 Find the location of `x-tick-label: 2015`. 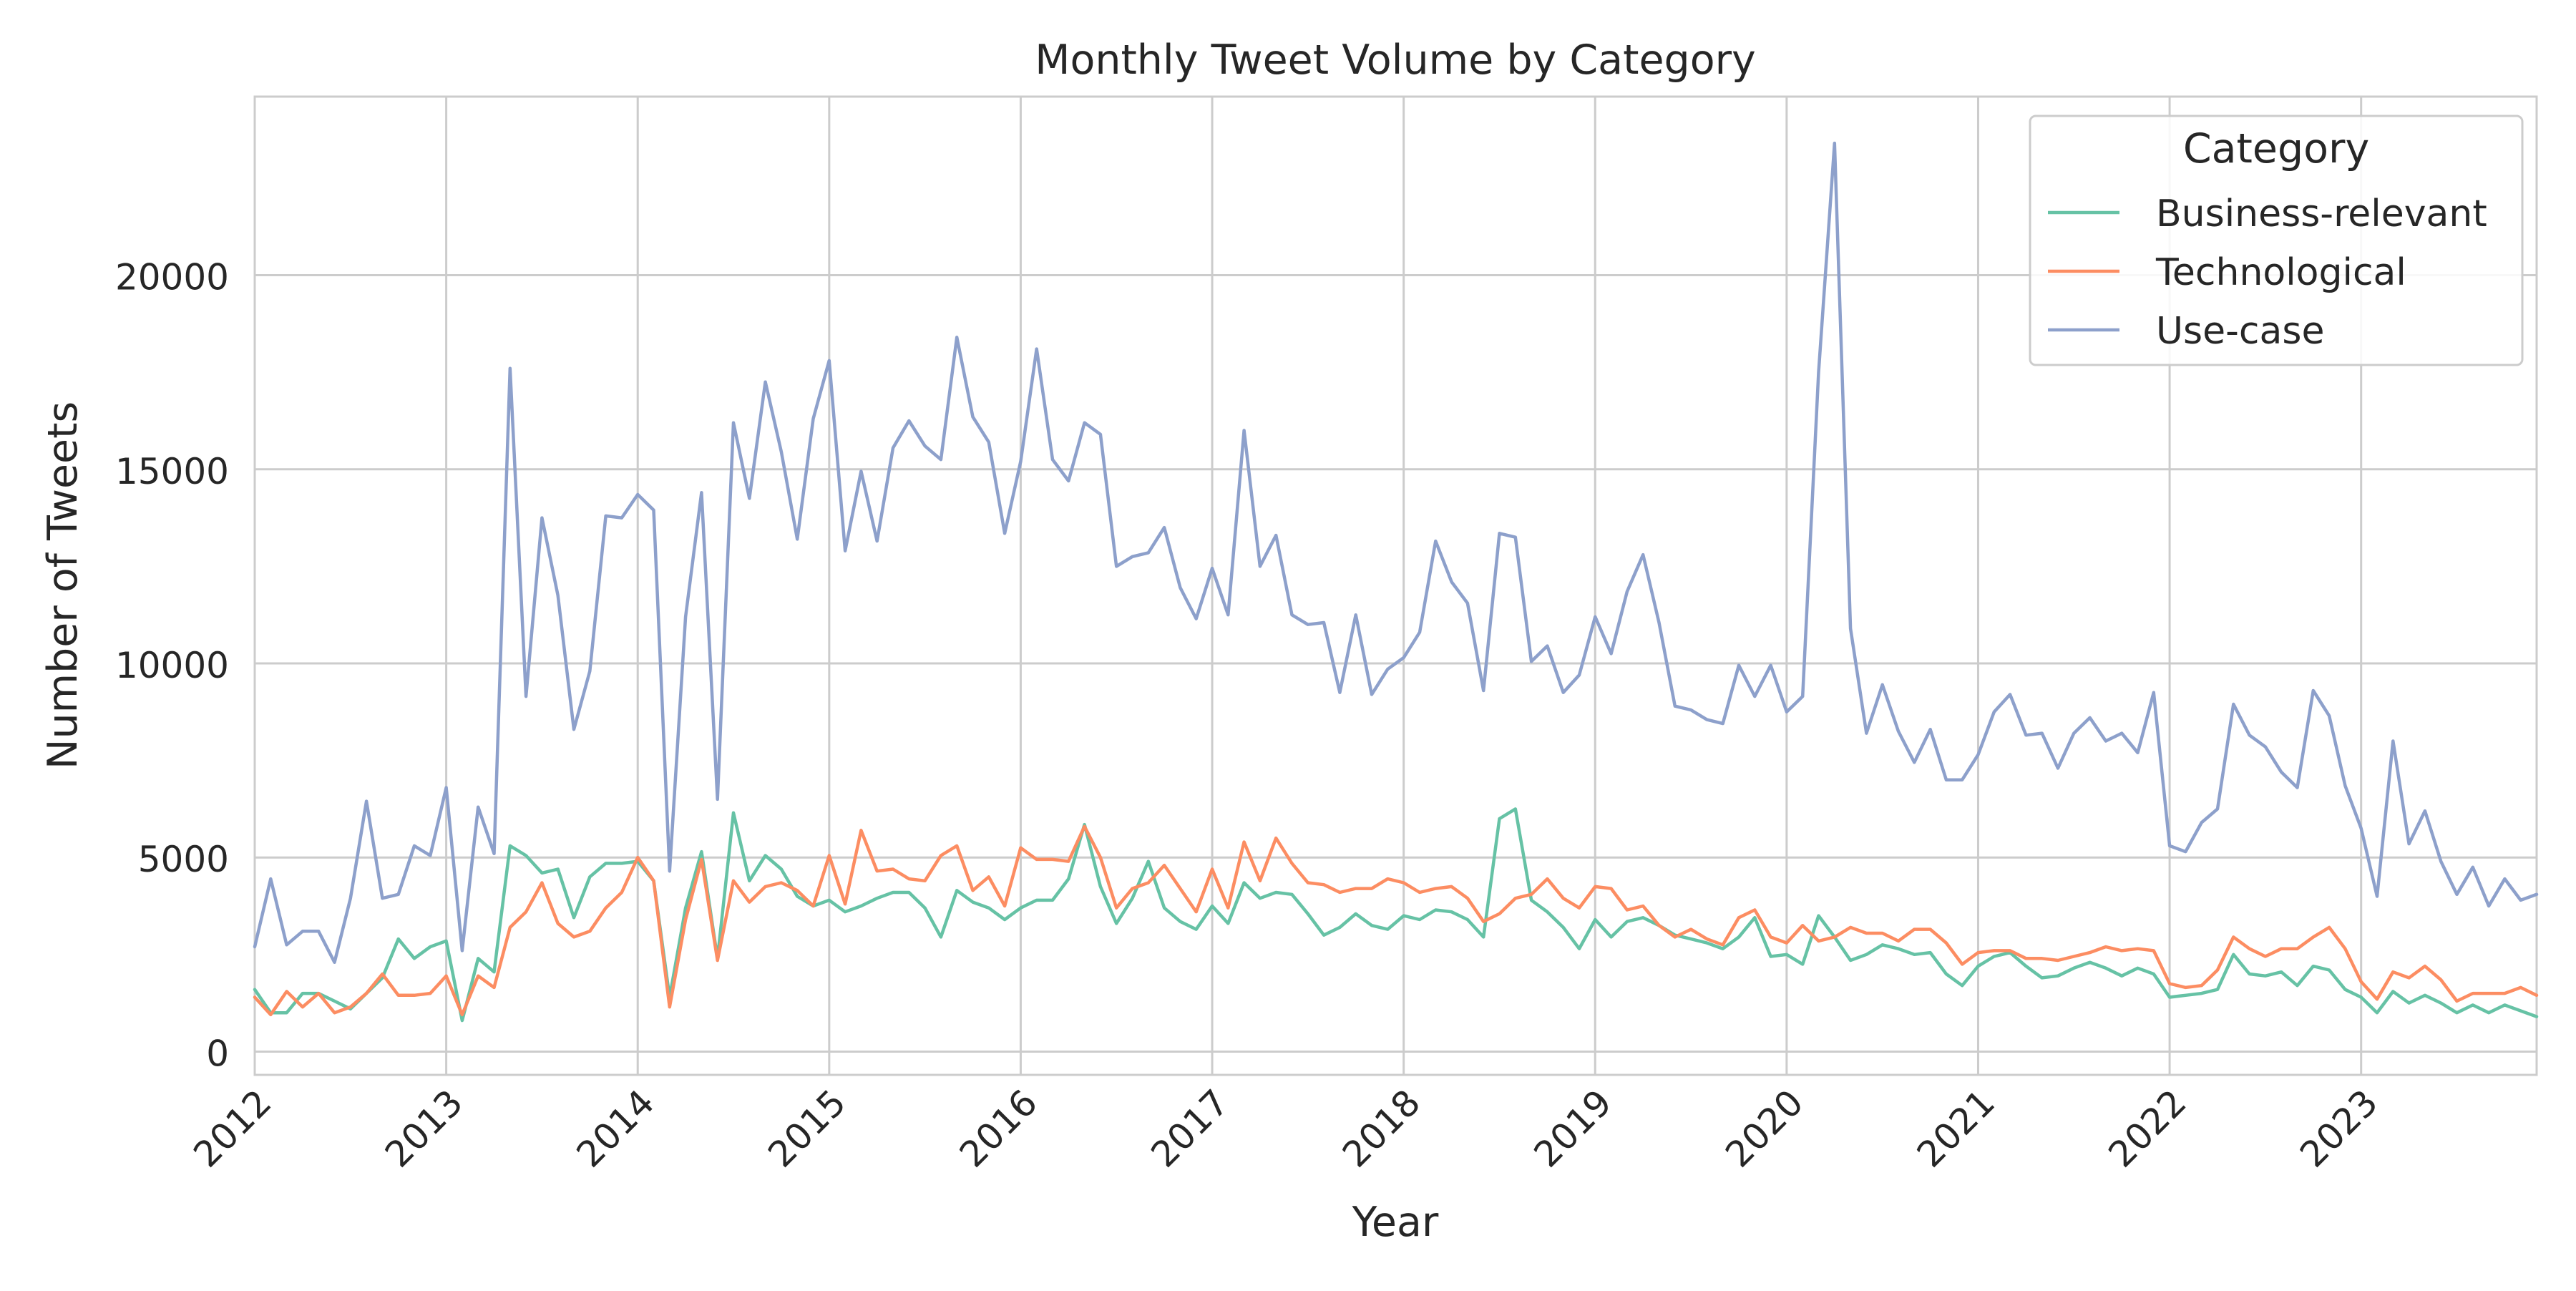

x-tick-label: 2015 is located at coordinates (807, 1128).